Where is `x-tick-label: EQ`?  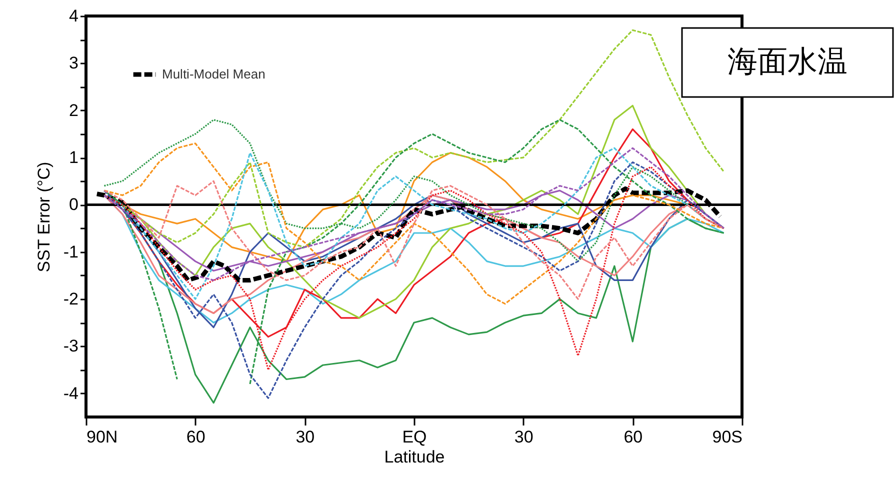 x-tick-label: EQ is located at coordinates (414, 437).